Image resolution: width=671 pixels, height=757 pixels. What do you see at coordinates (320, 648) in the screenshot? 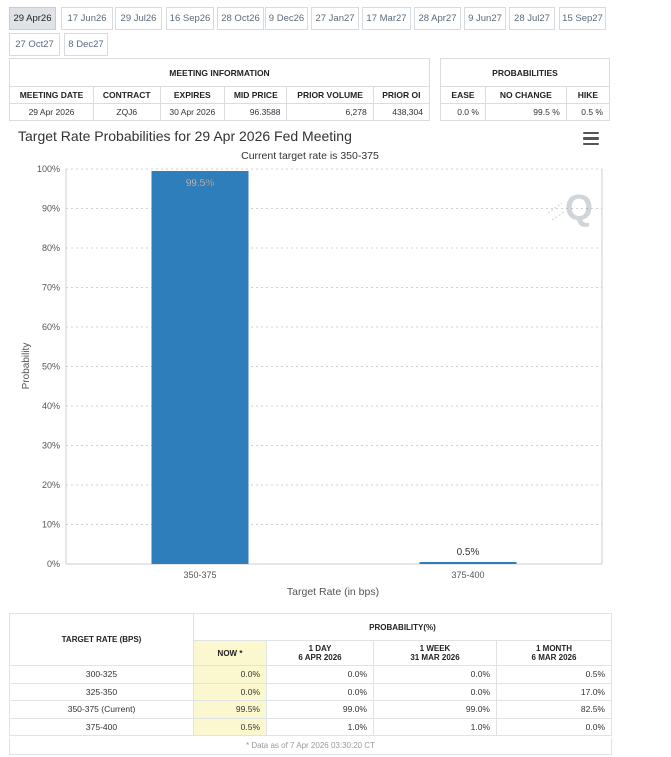
I see `col-1-day-label: 1 DAY` at bounding box center [320, 648].